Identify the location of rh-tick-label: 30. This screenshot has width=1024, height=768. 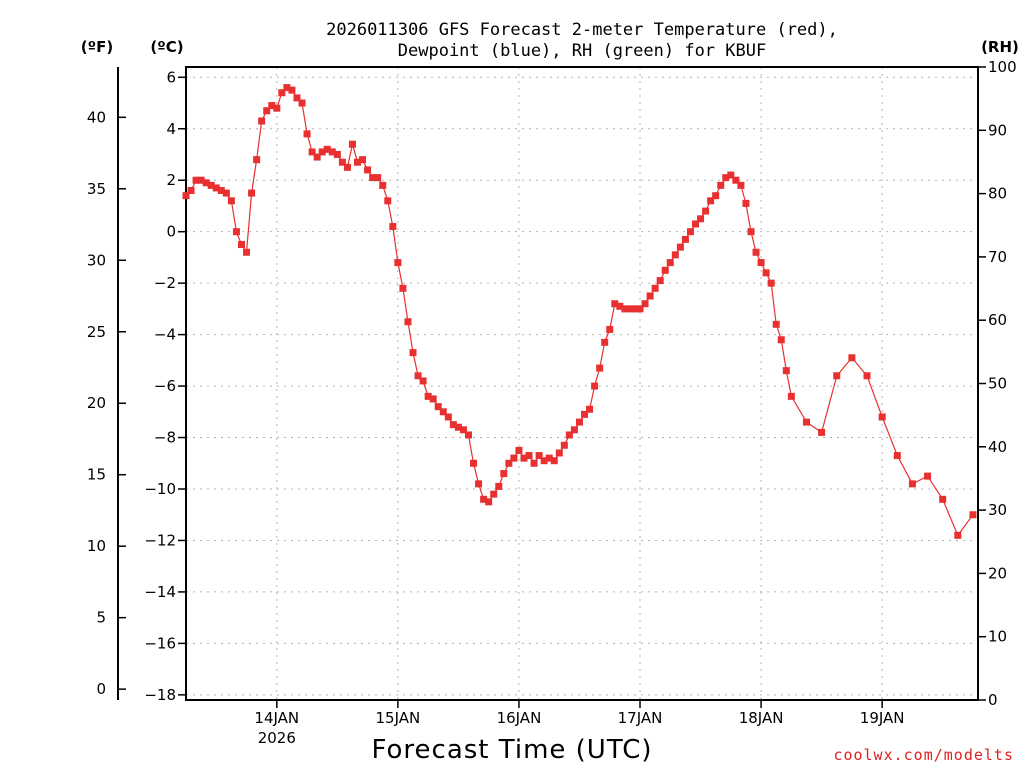
(997, 510).